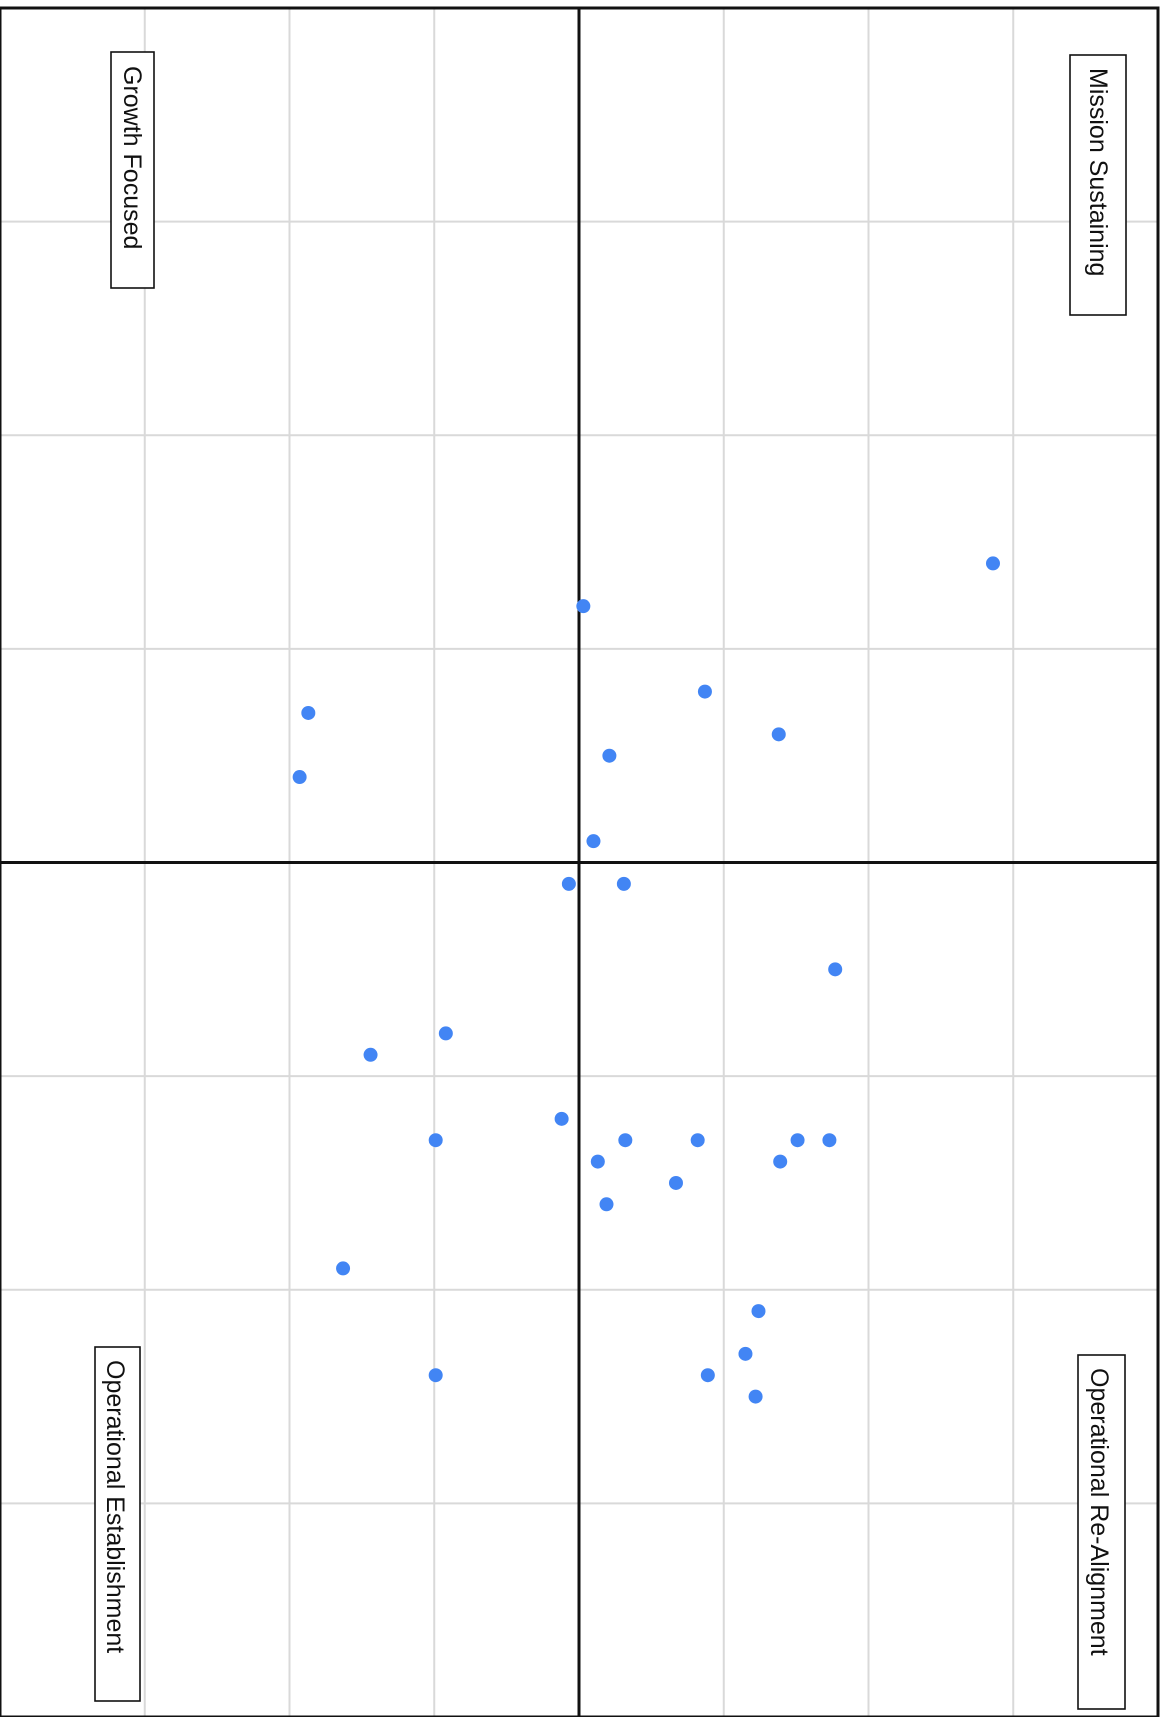 This screenshot has width=1173, height=1717. Describe the element at coordinates (1098, 172) in the screenshot. I see `quadrant-label-text: Mission Sustaining` at that location.